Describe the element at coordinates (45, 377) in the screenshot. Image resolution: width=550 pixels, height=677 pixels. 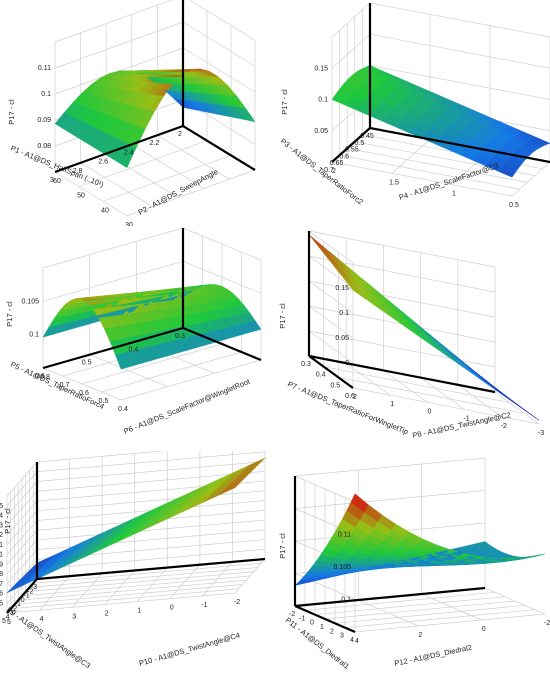
I see `y-tick-label: 0.8` at that location.